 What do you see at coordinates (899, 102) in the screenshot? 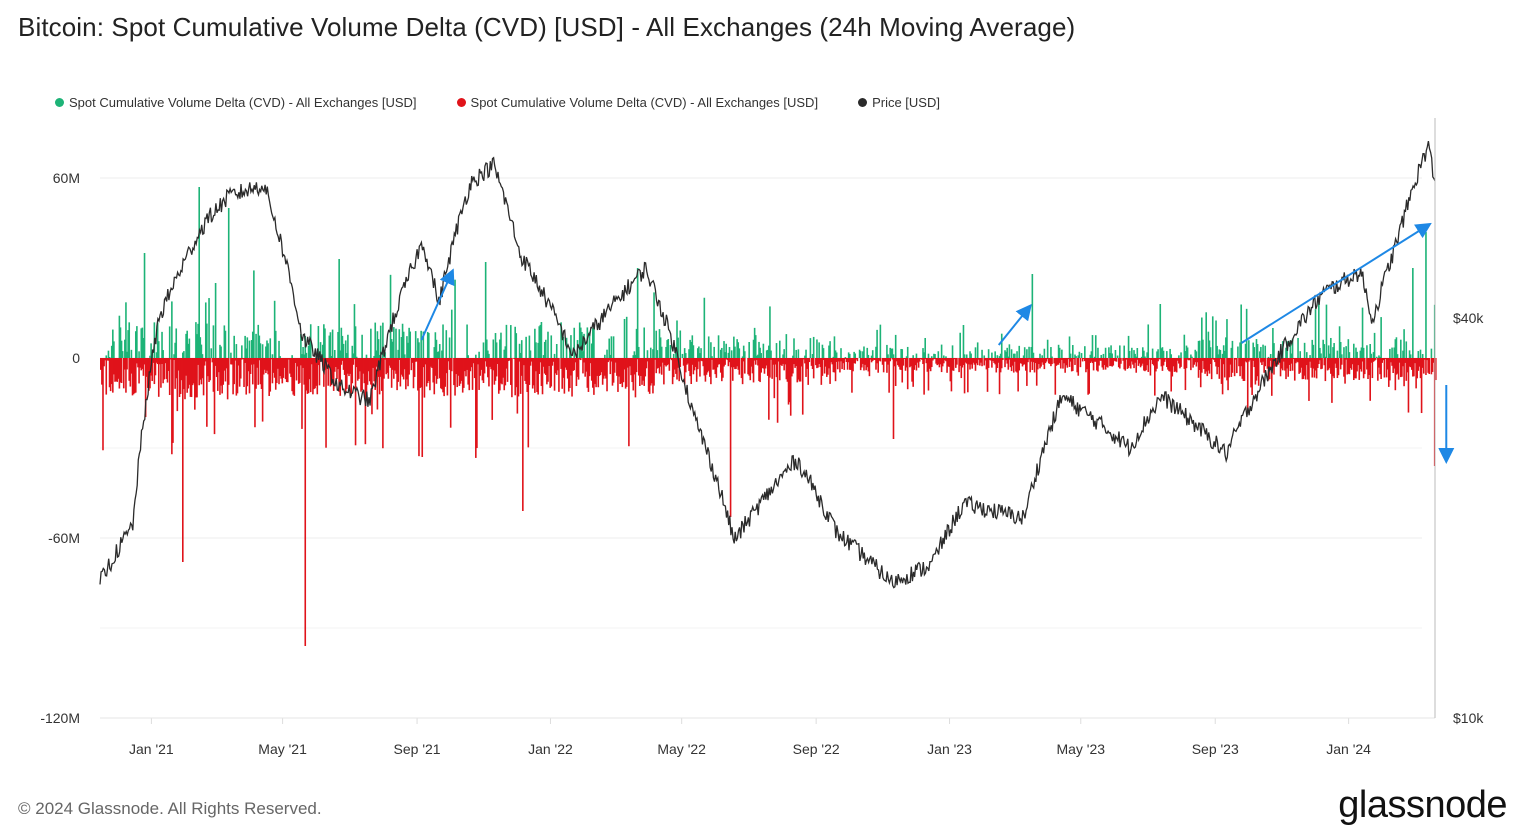
I see `legend-item-price: Price [USD]` at bounding box center [899, 102].